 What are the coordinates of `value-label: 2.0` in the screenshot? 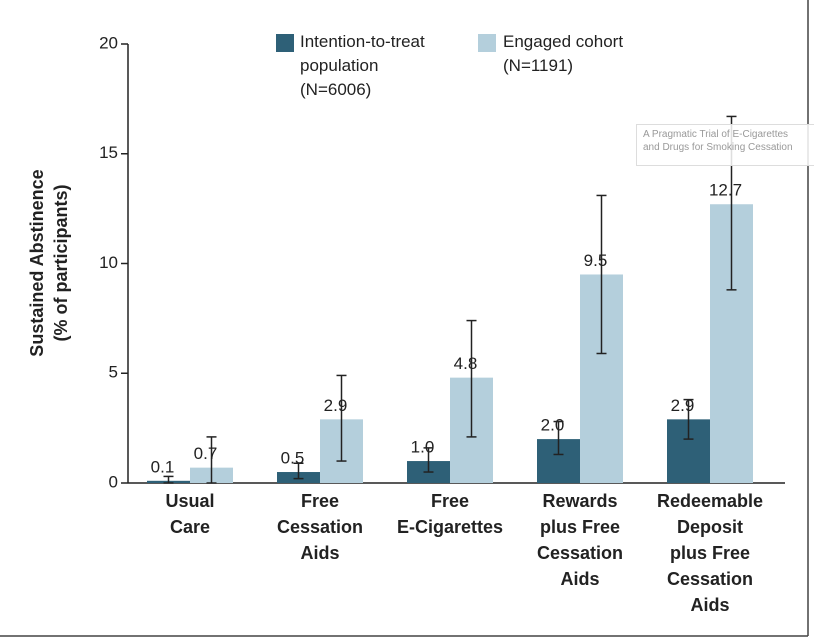 It's located at (553, 425).